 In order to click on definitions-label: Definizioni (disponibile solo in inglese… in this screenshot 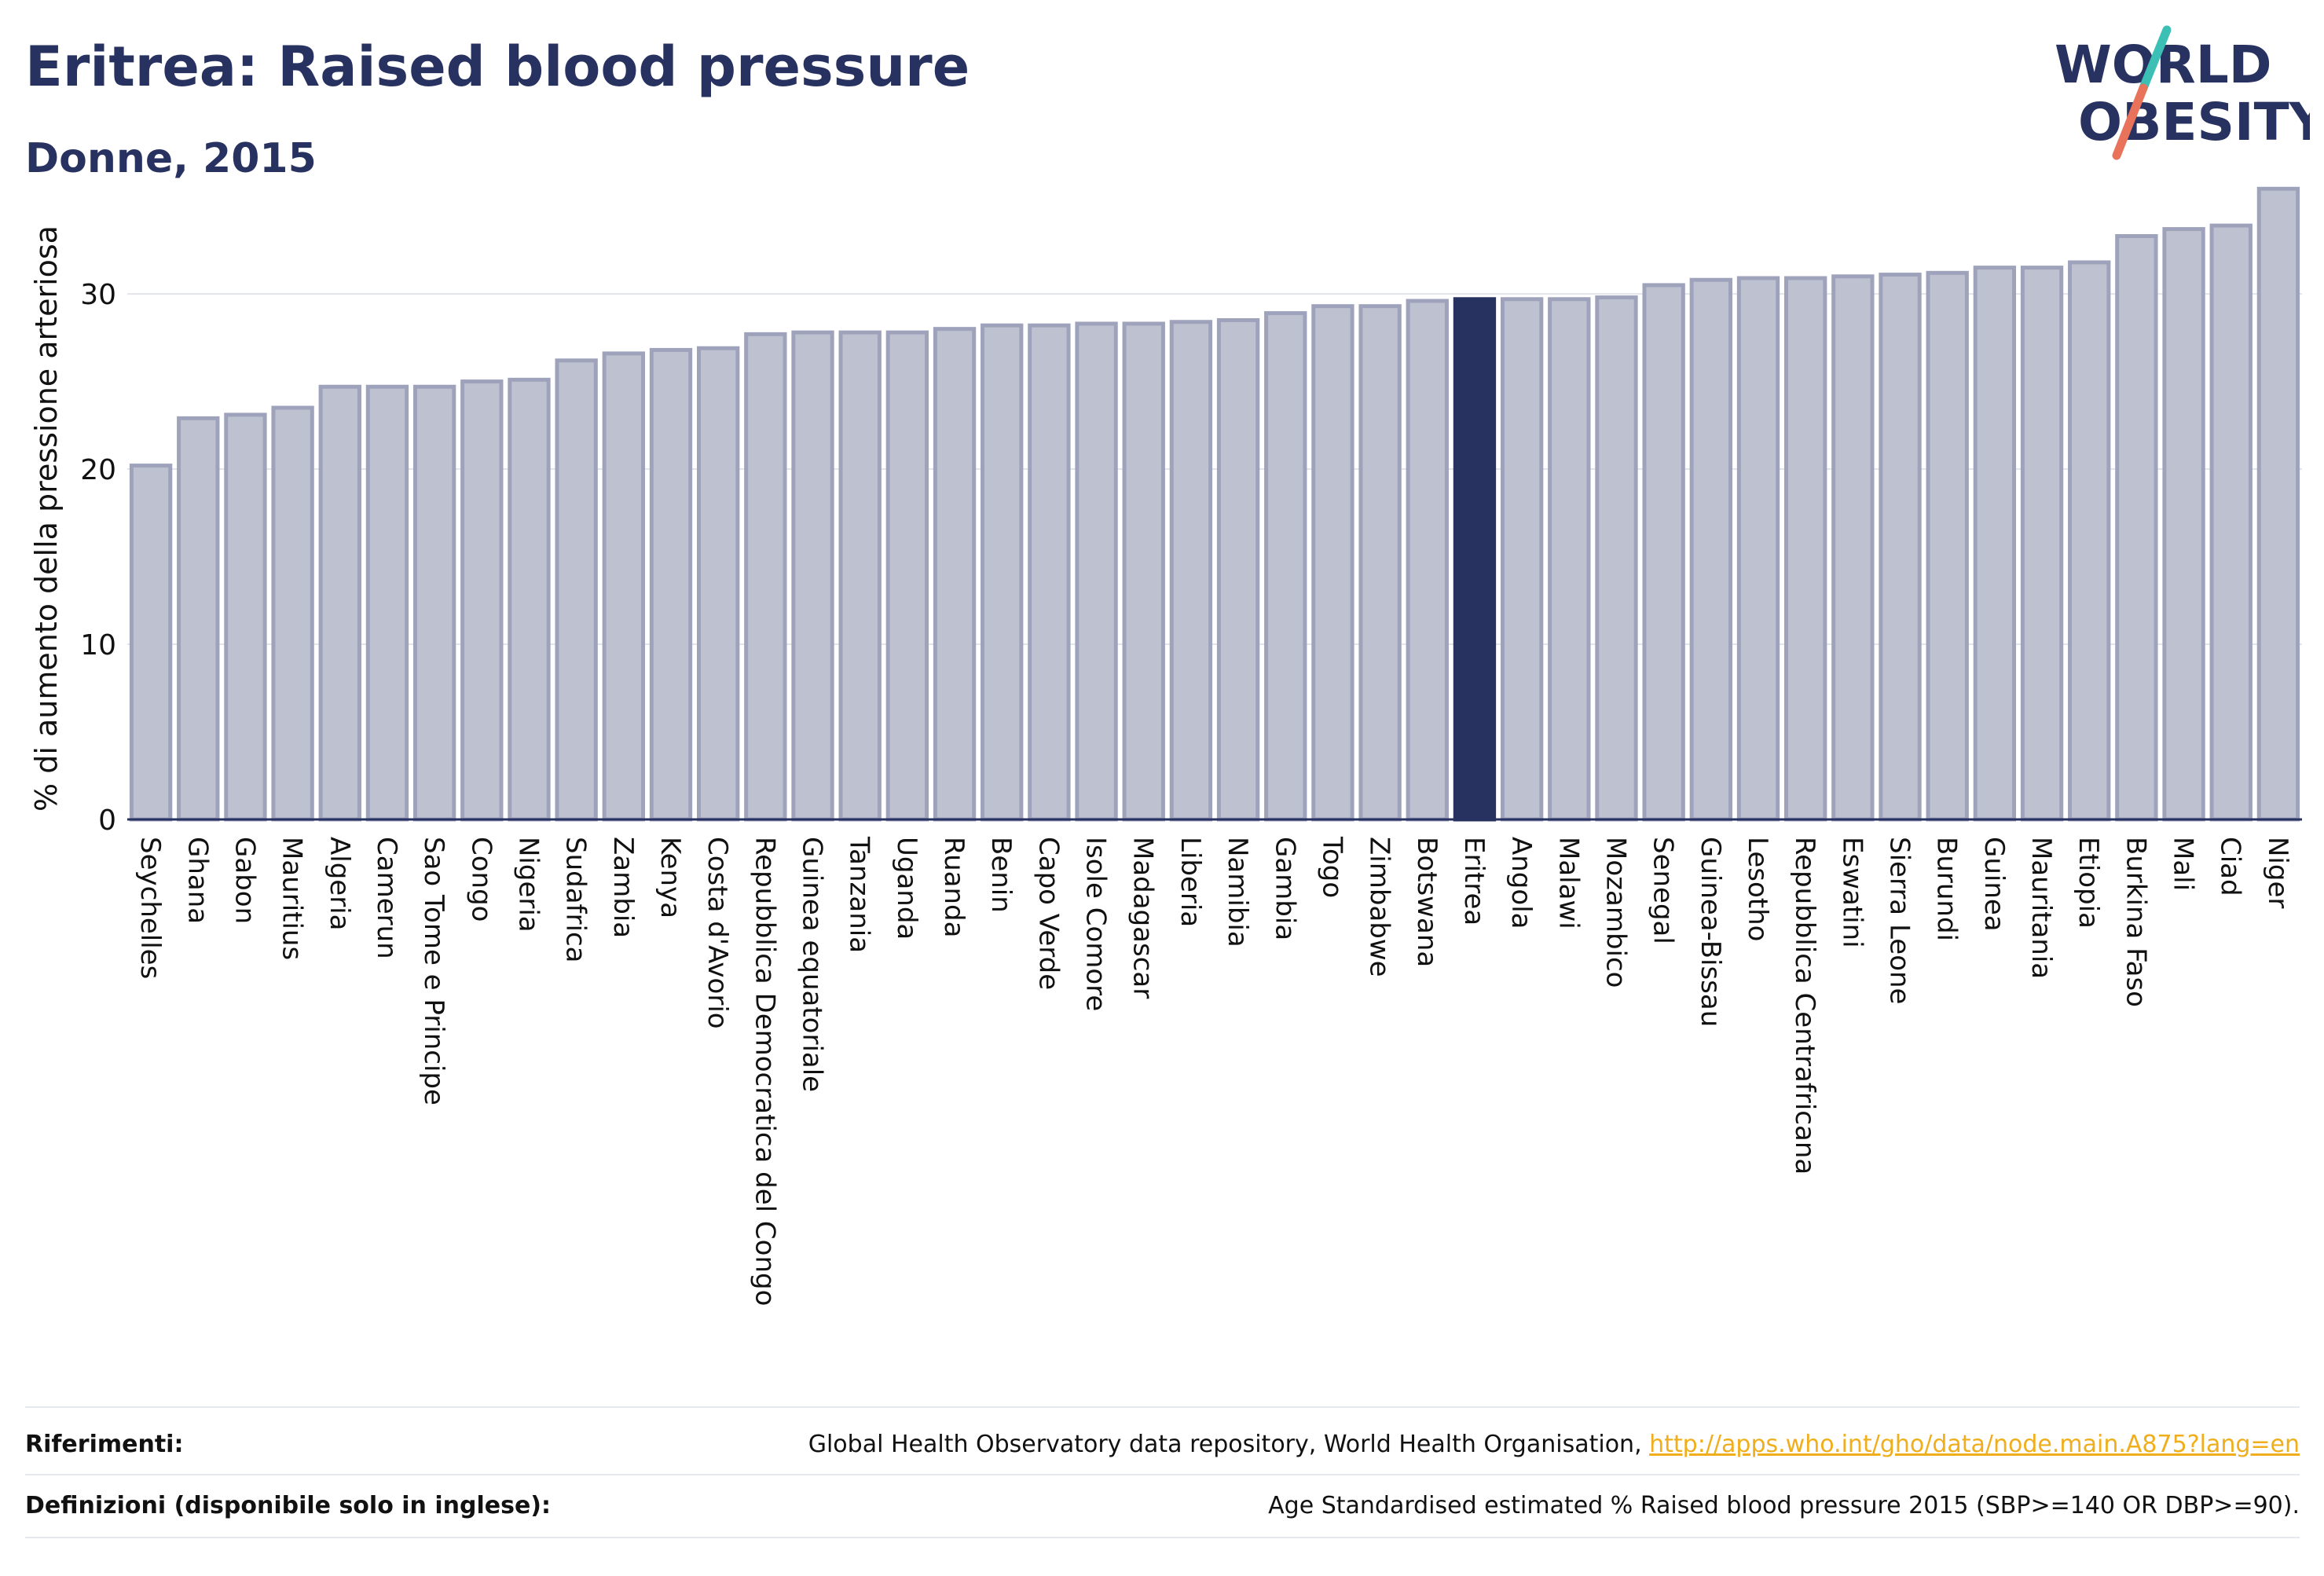, I will do `click(288, 1505)`.